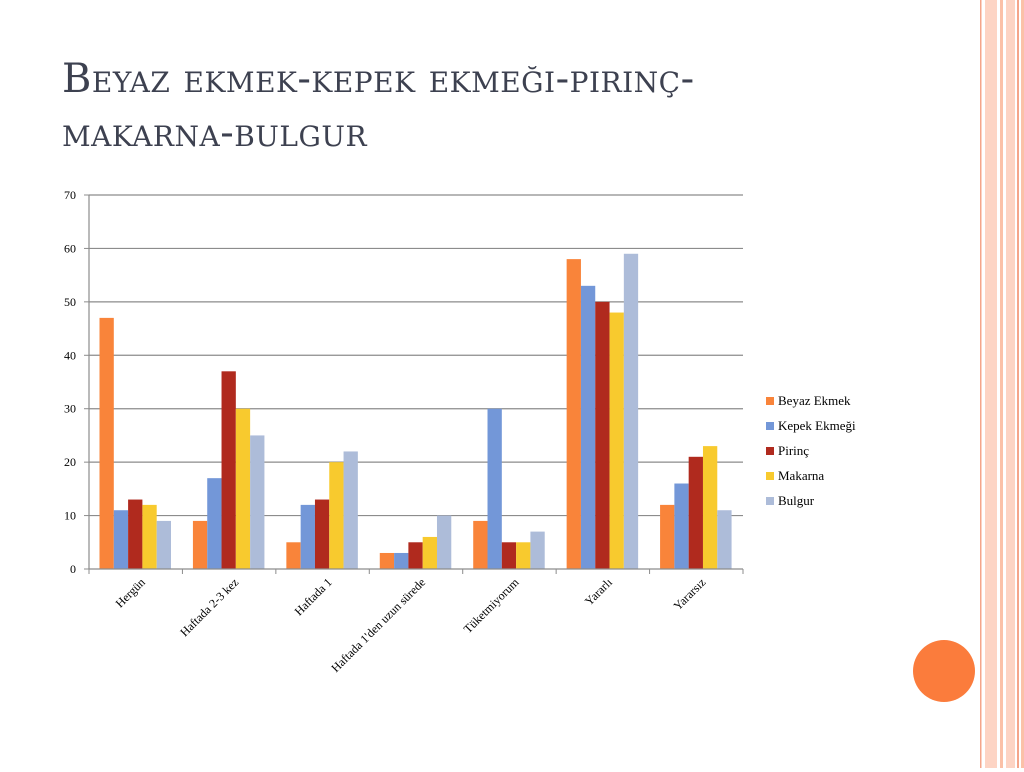 Image resolution: width=1024 pixels, height=772 pixels. What do you see at coordinates (378, 625) in the screenshot?
I see `x-tick-label: Haftada 1'den uzun sürede` at bounding box center [378, 625].